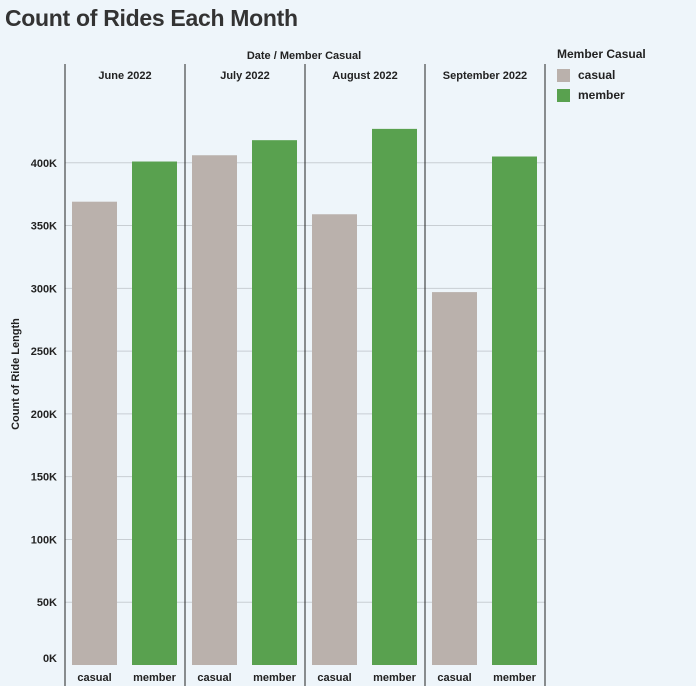 The image size is (696, 686). I want to click on group-label-0: June 2022, so click(124, 76).